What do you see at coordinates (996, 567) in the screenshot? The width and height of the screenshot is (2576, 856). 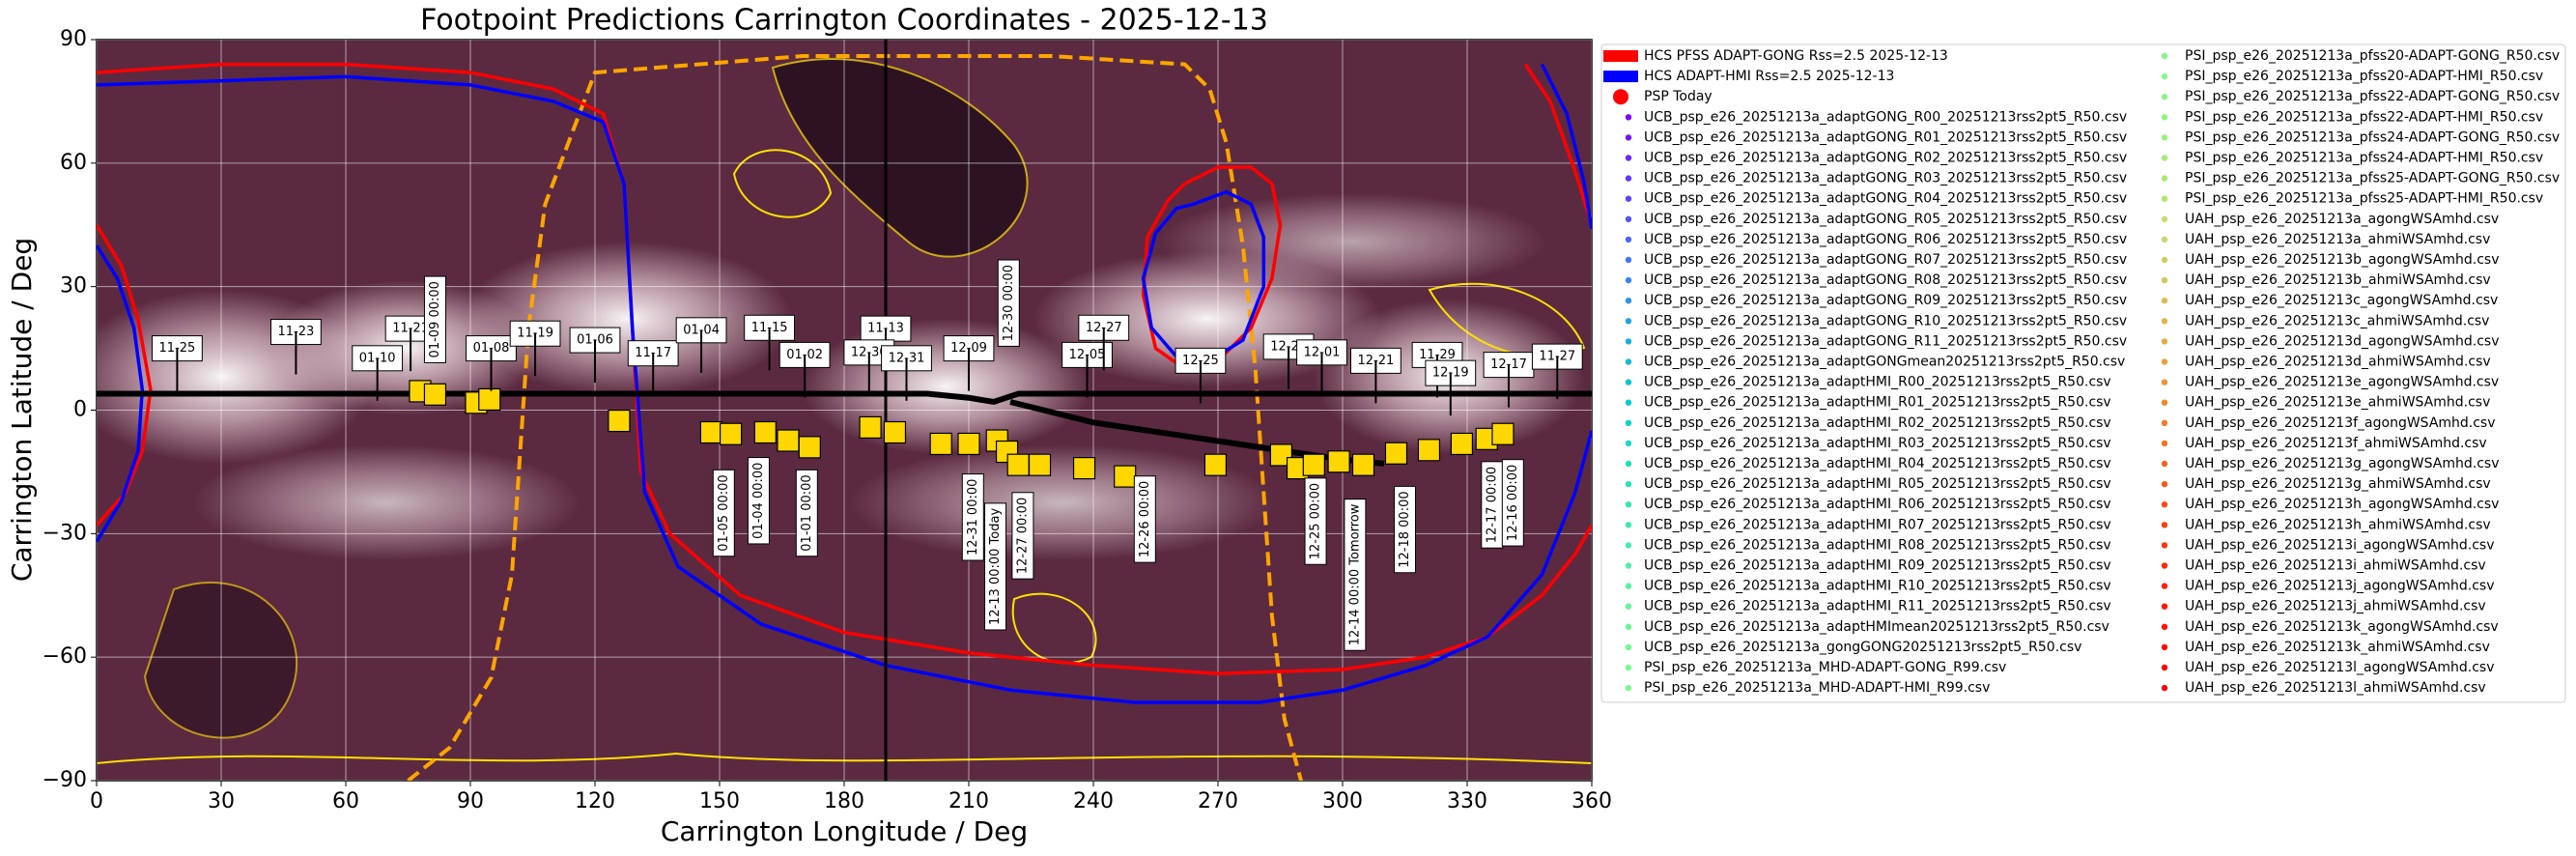 I see `date-label: 12-13 00:00 Today` at bounding box center [996, 567].